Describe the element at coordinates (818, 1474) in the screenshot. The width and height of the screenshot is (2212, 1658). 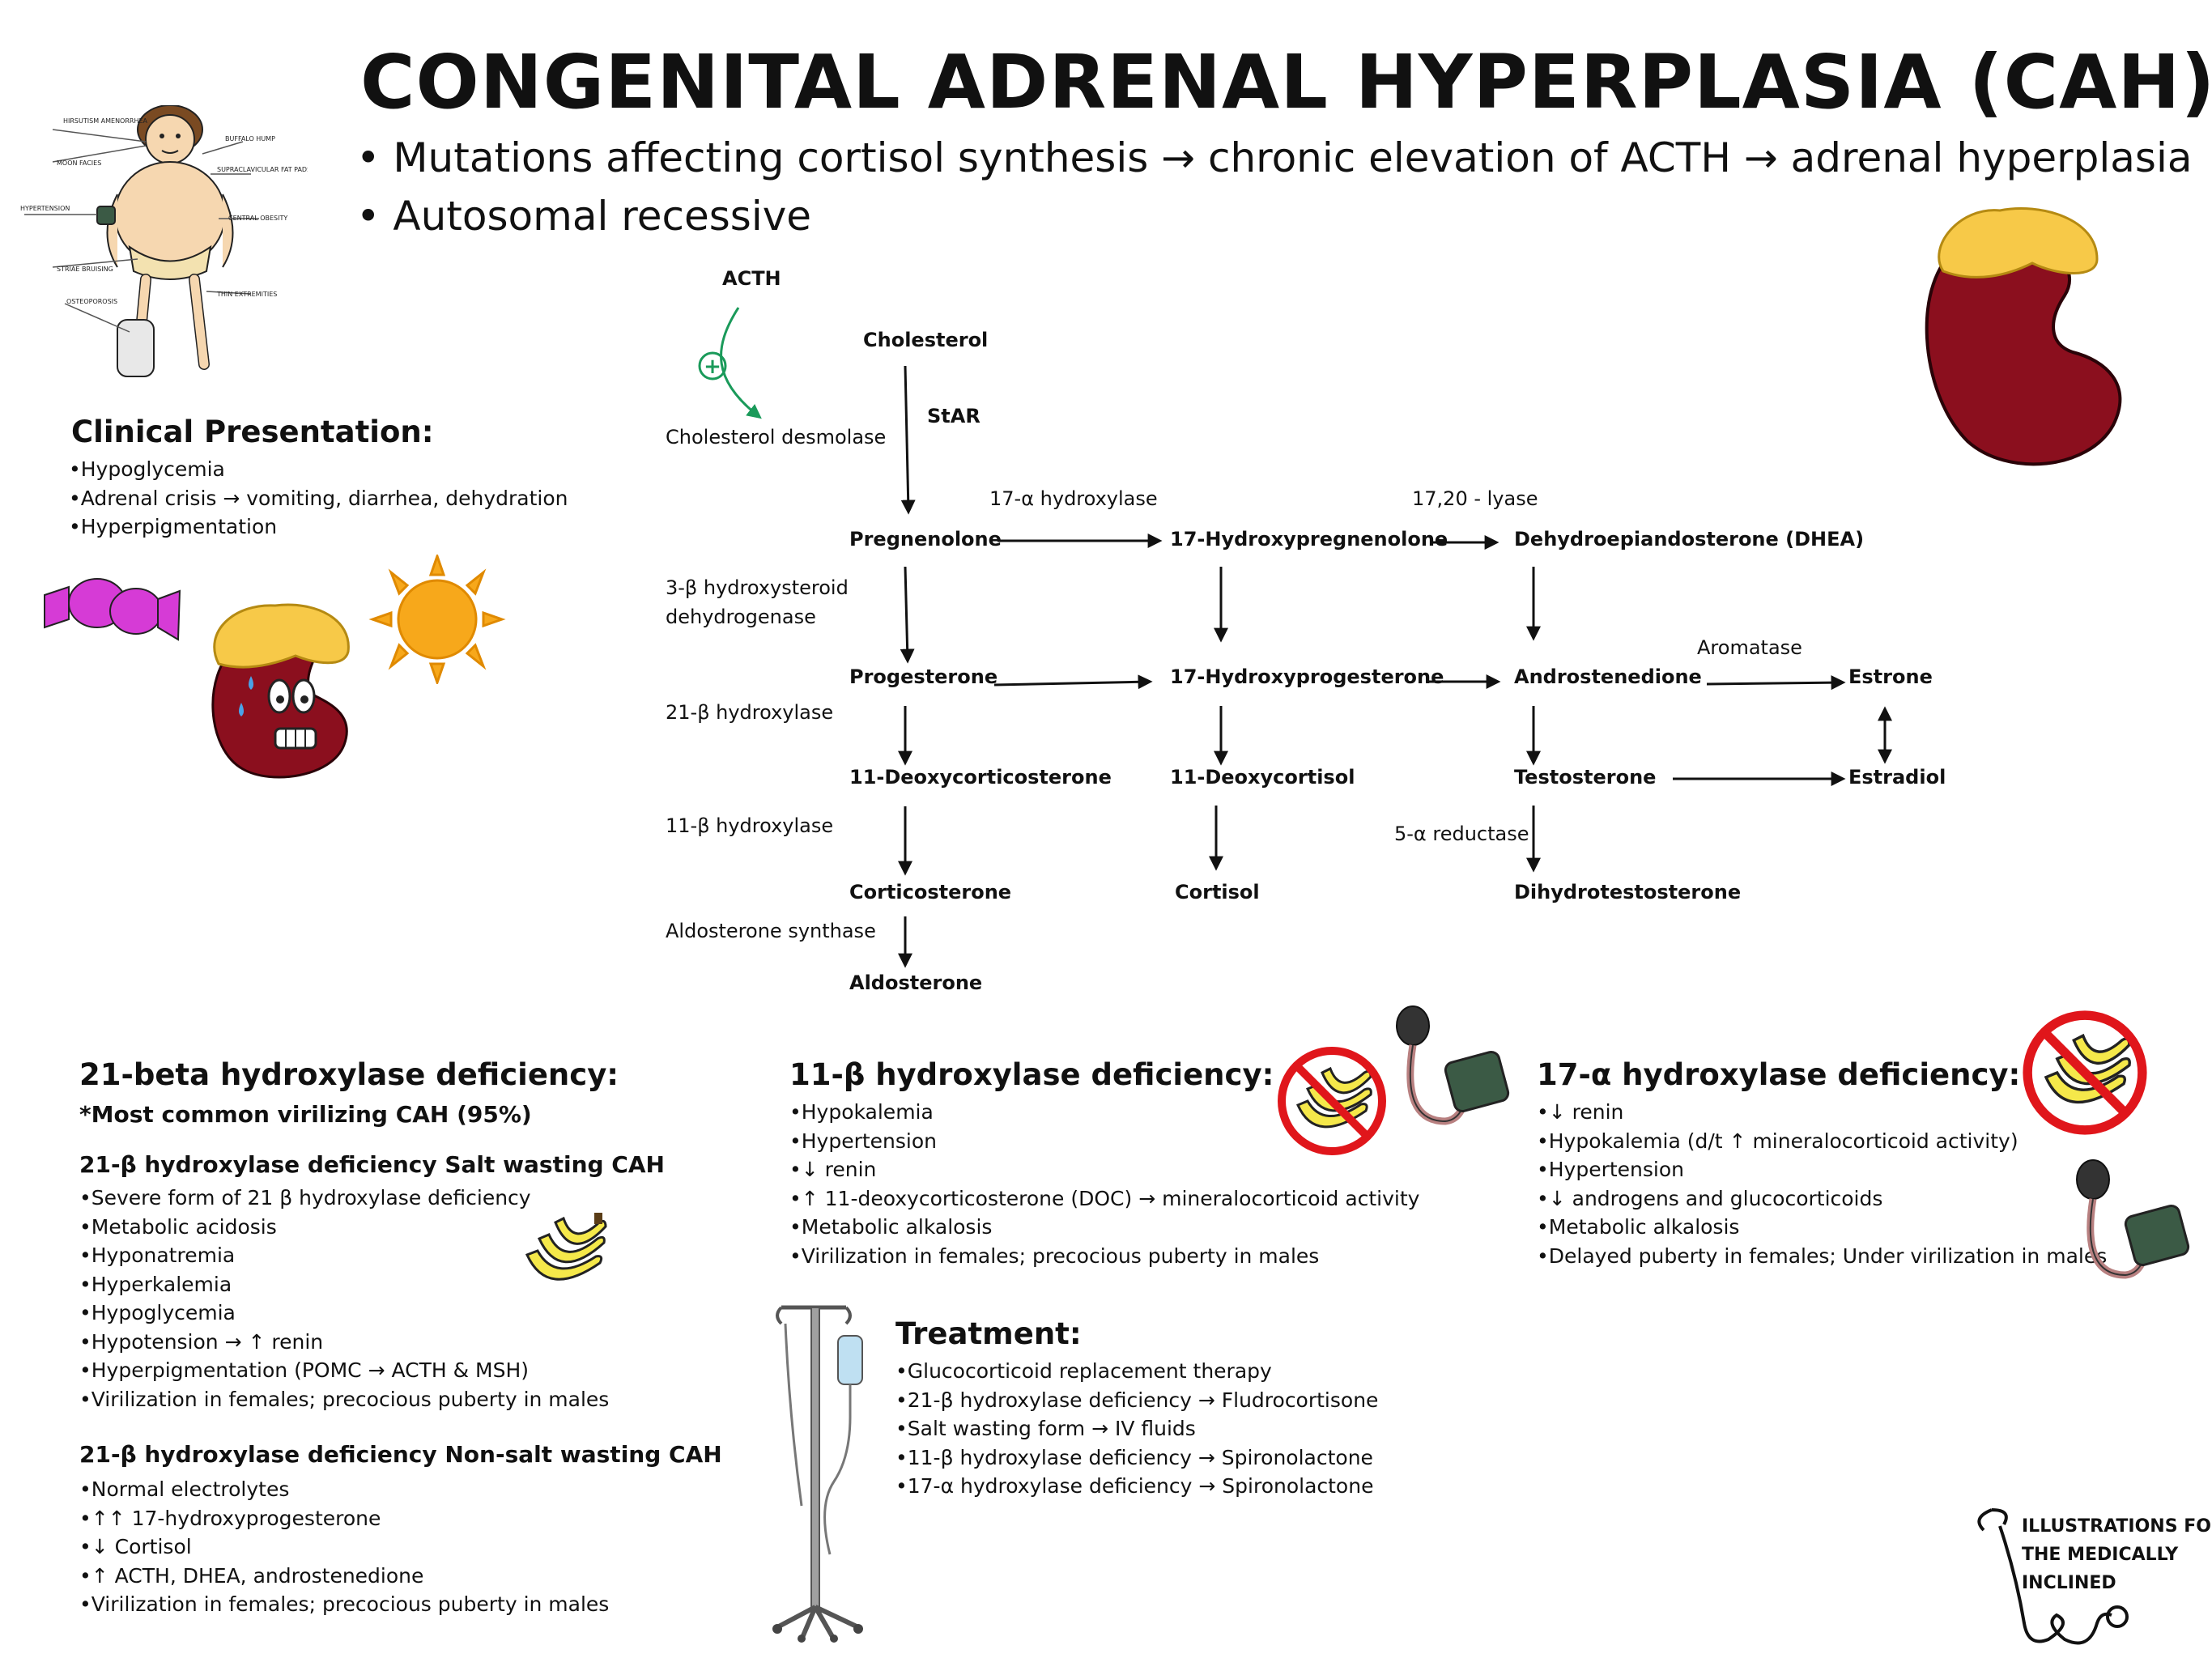
I see `iv-pole-illustration` at that location.